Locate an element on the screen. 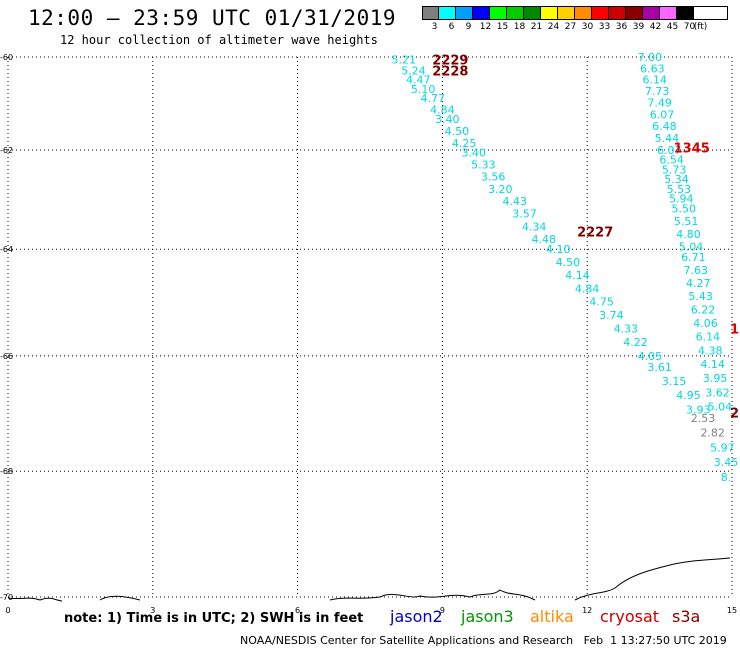  colorbar-tick-label: 15 is located at coordinates (502, 27).